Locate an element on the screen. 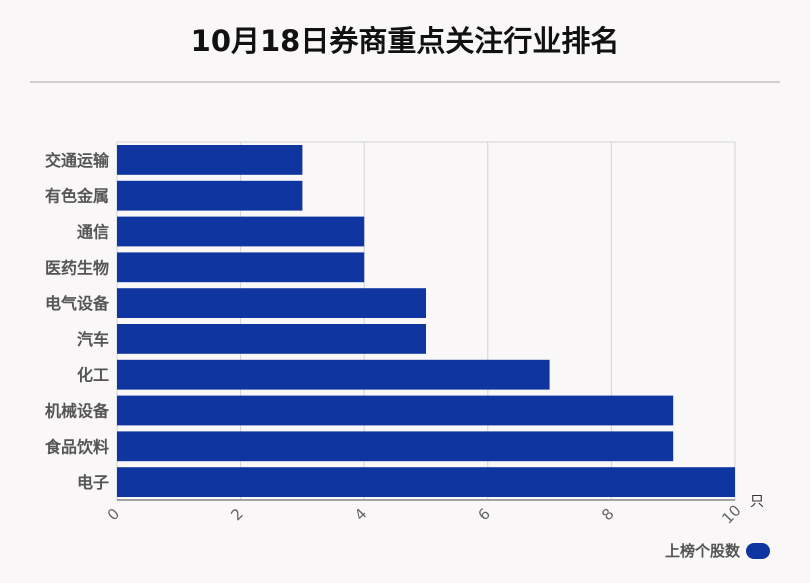 This screenshot has width=810, height=583. title-divider is located at coordinates (405, 82).